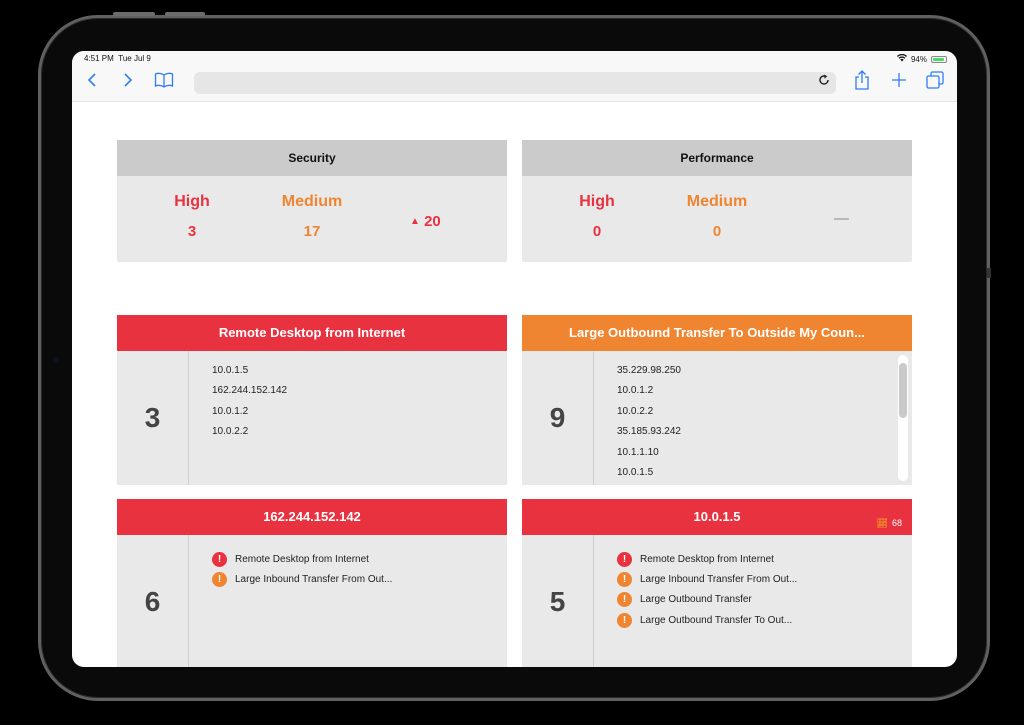 Image resolution: width=1024 pixels, height=725 pixels. I want to click on high-metric: High 3, so click(192, 216).